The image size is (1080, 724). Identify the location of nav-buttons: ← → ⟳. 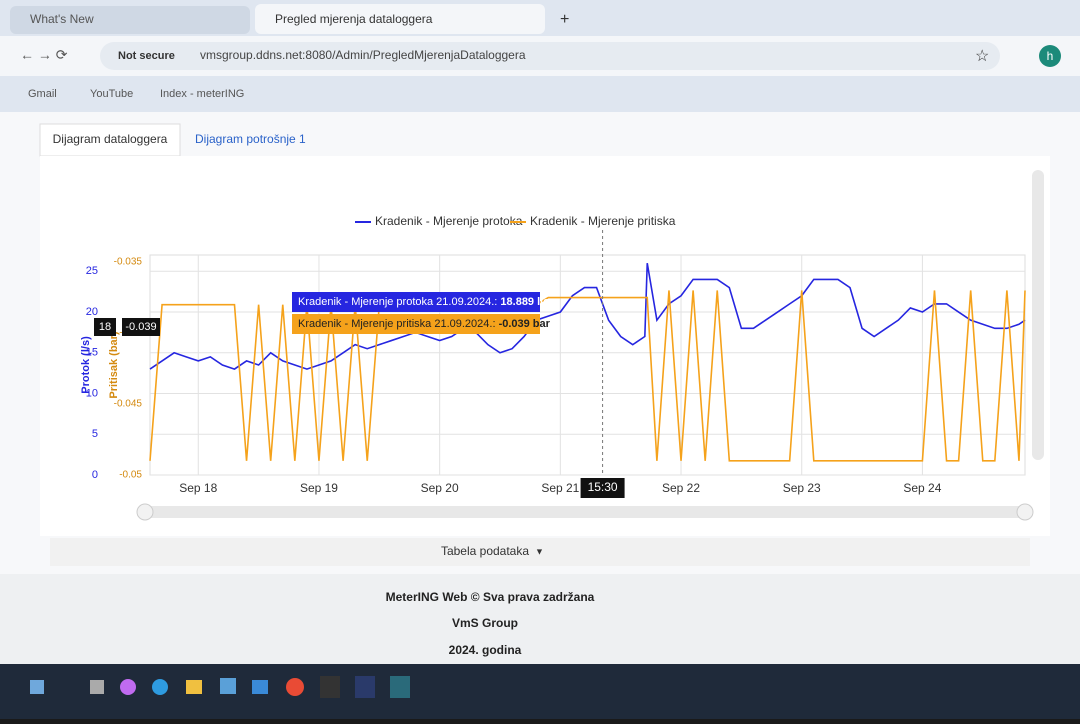
(44, 55).